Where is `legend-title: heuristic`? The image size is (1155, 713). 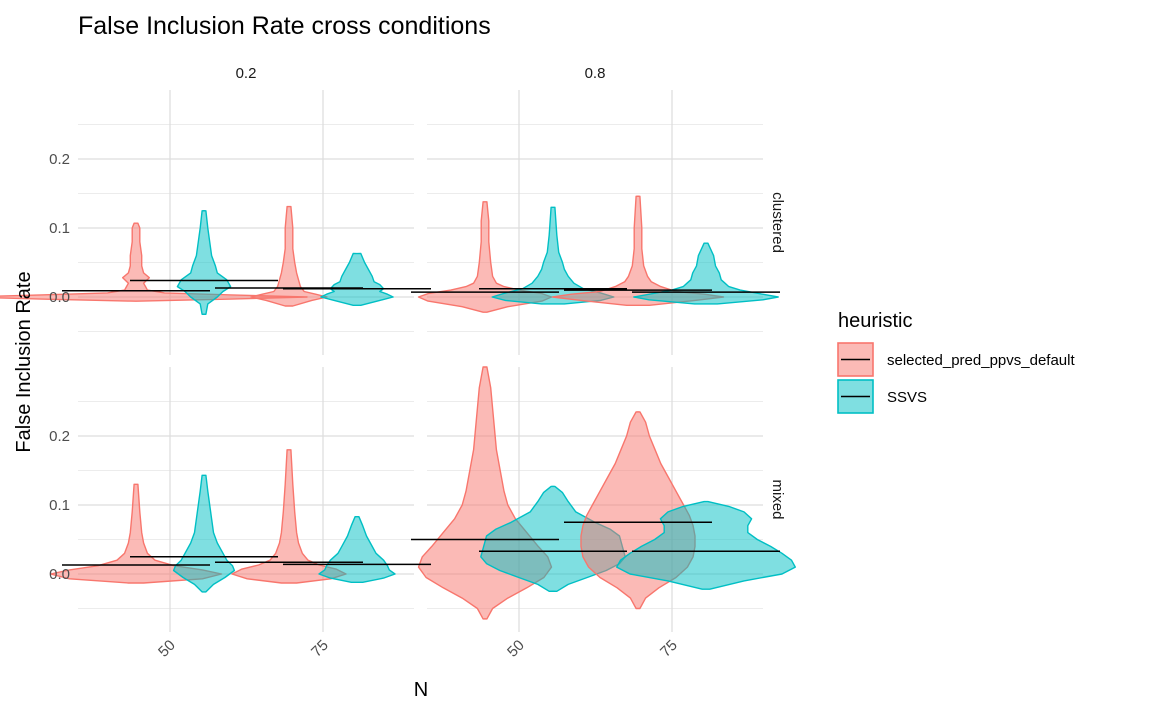
legend-title: heuristic is located at coordinates (875, 321).